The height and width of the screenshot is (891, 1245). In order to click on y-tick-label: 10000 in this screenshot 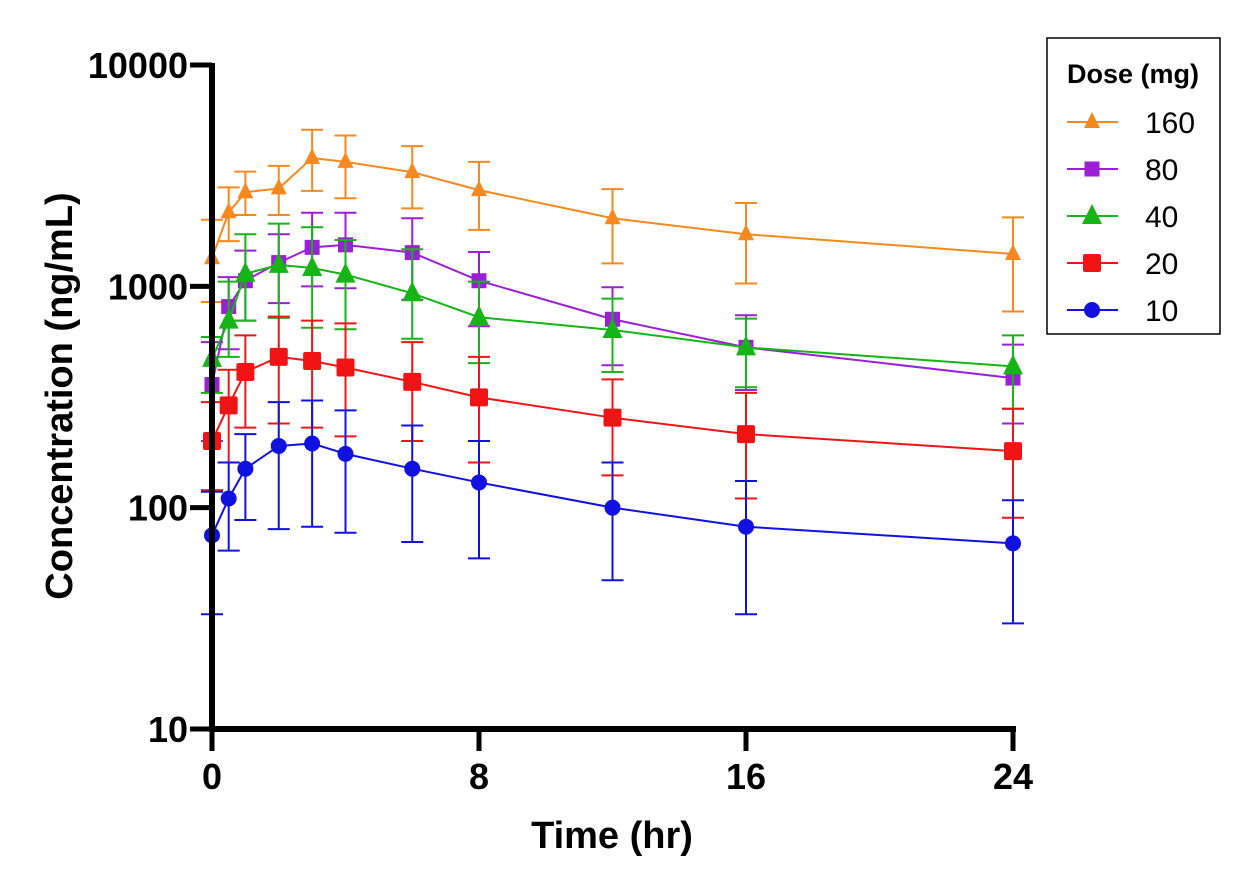, I will do `click(138, 65)`.